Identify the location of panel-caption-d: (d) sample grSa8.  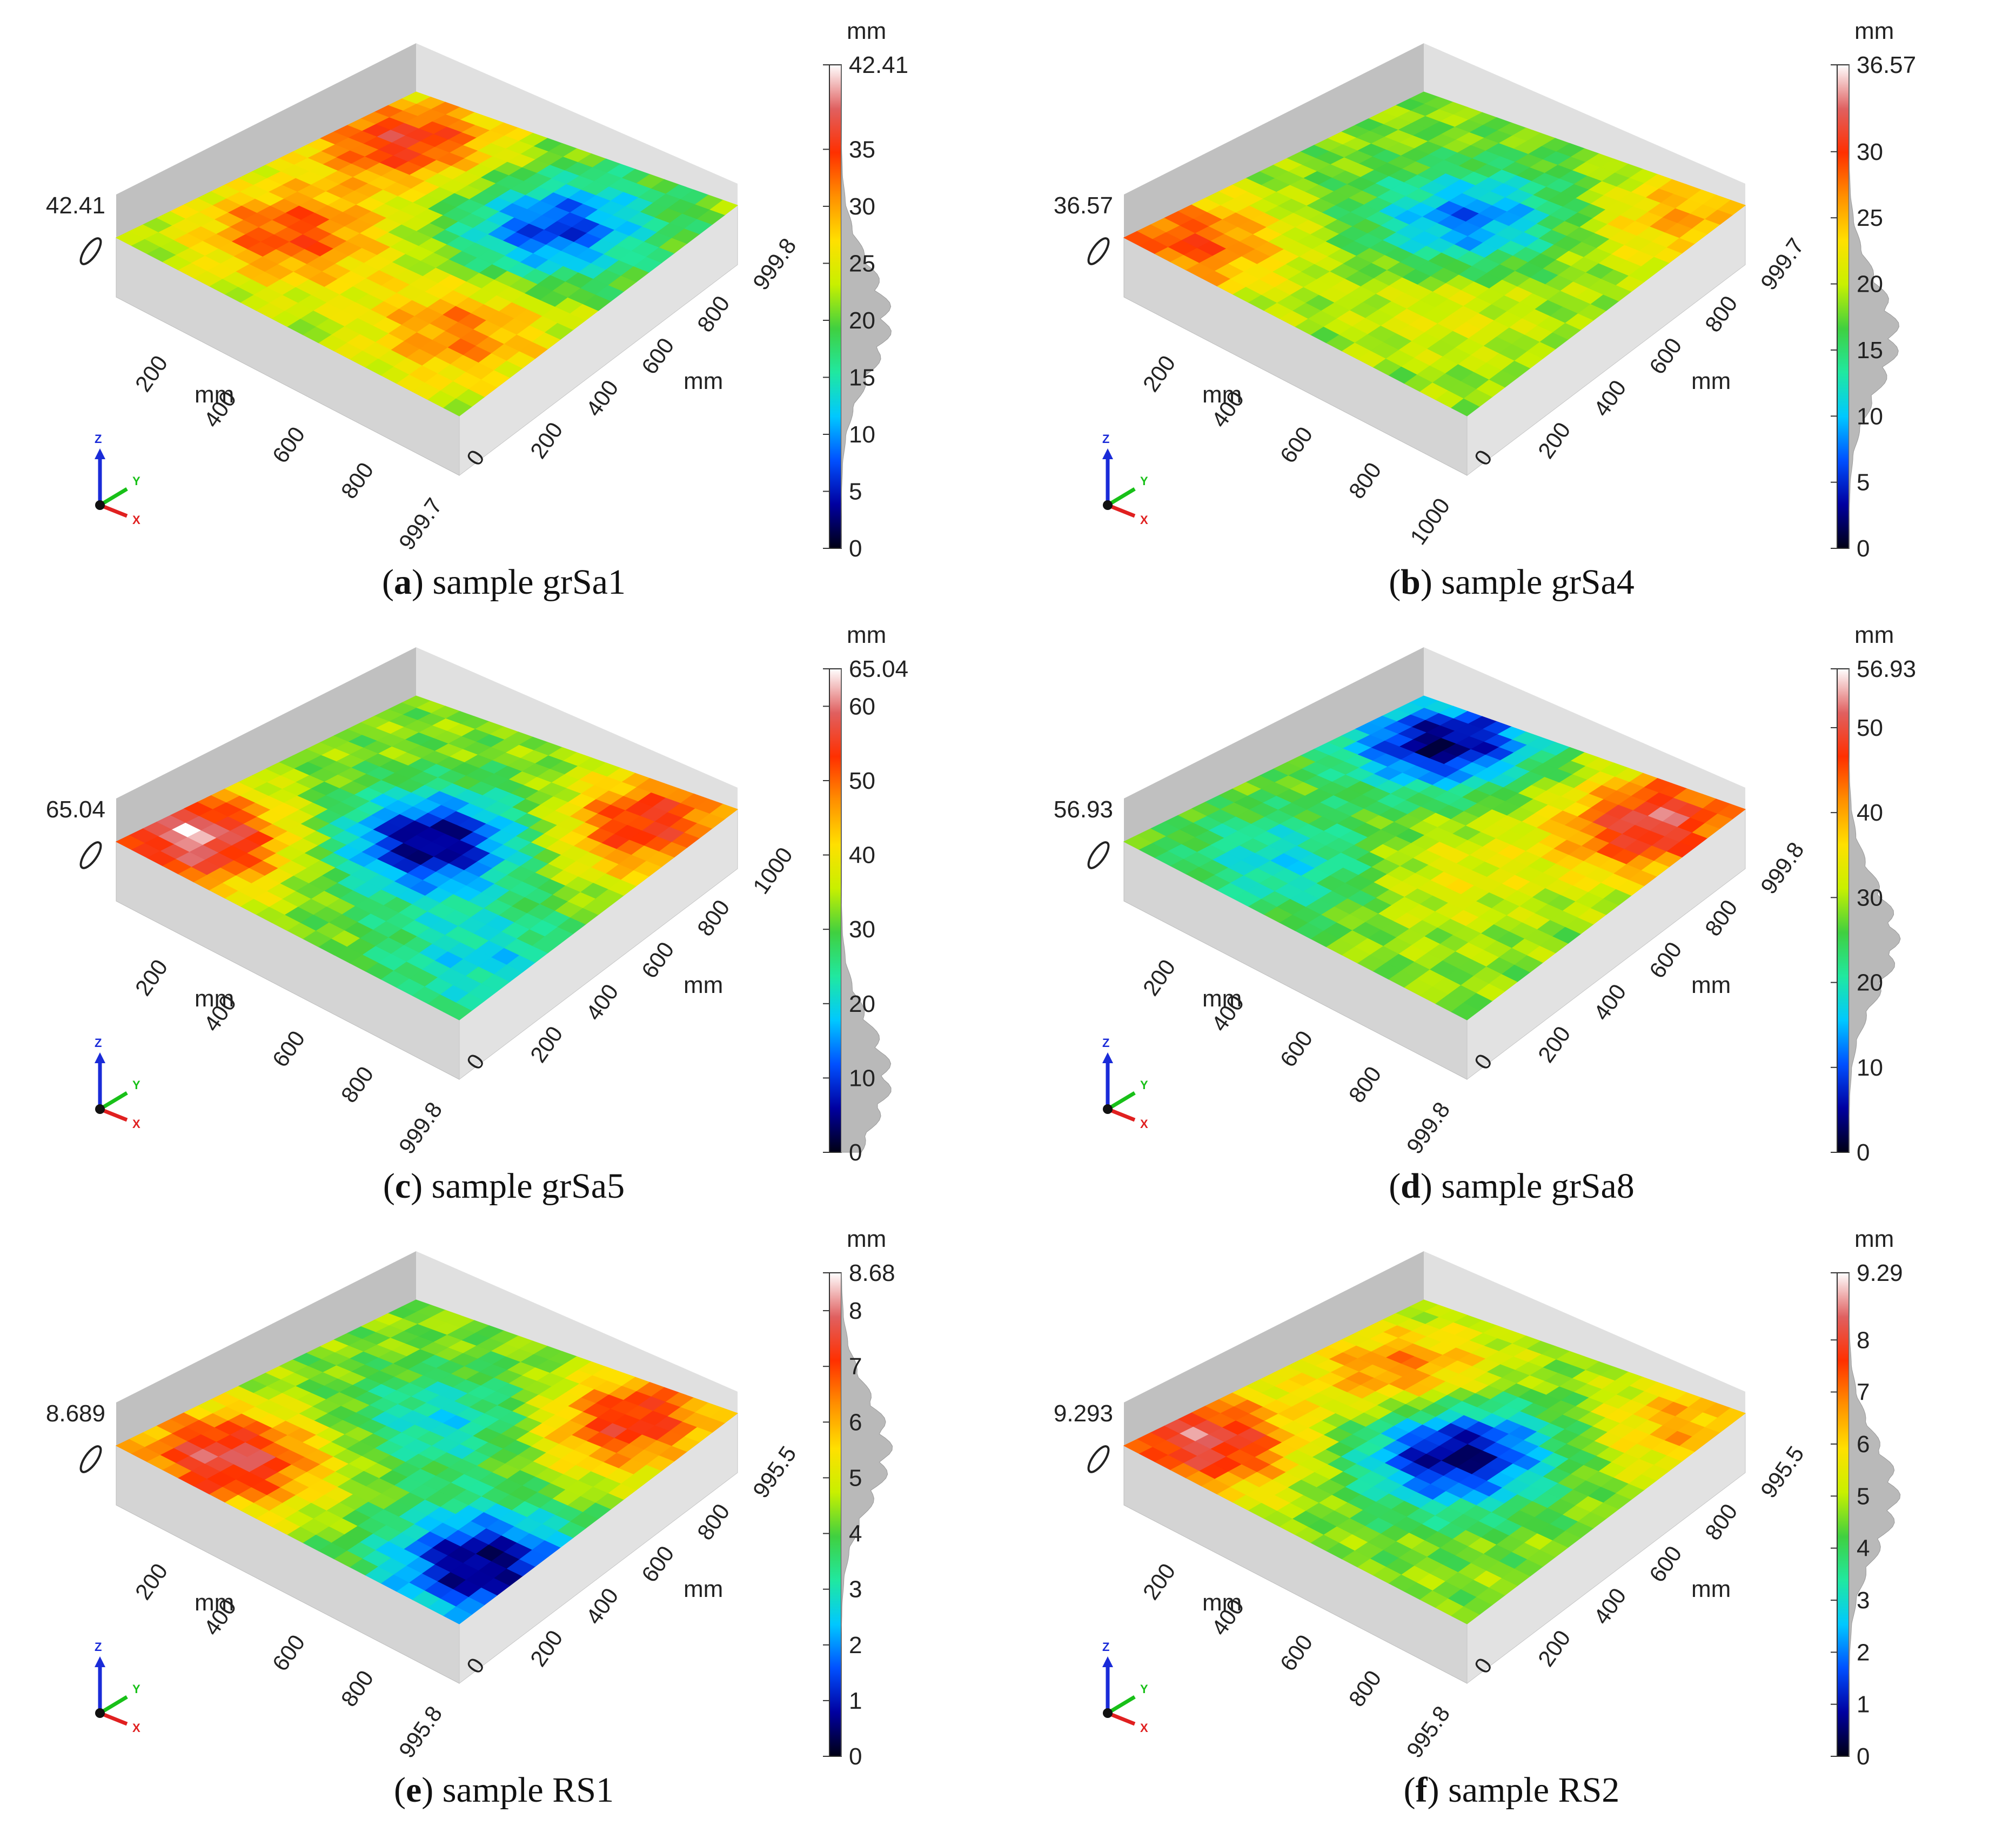
(1512, 1186).